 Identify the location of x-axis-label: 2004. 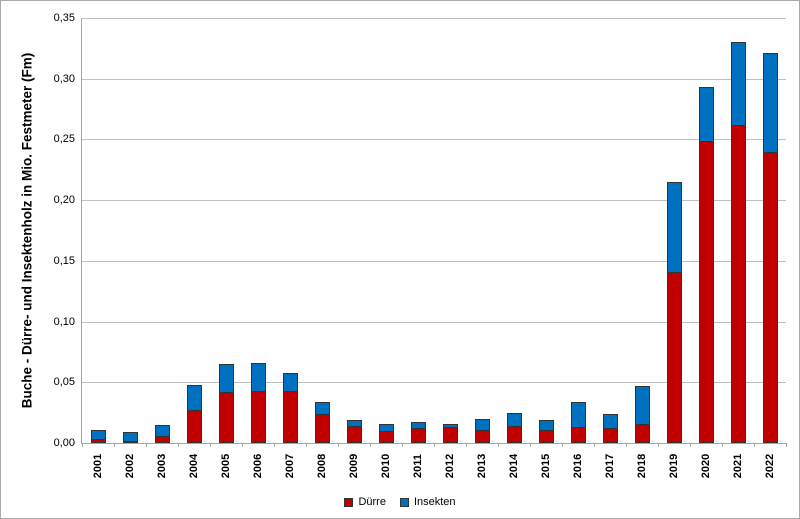
(194, 466).